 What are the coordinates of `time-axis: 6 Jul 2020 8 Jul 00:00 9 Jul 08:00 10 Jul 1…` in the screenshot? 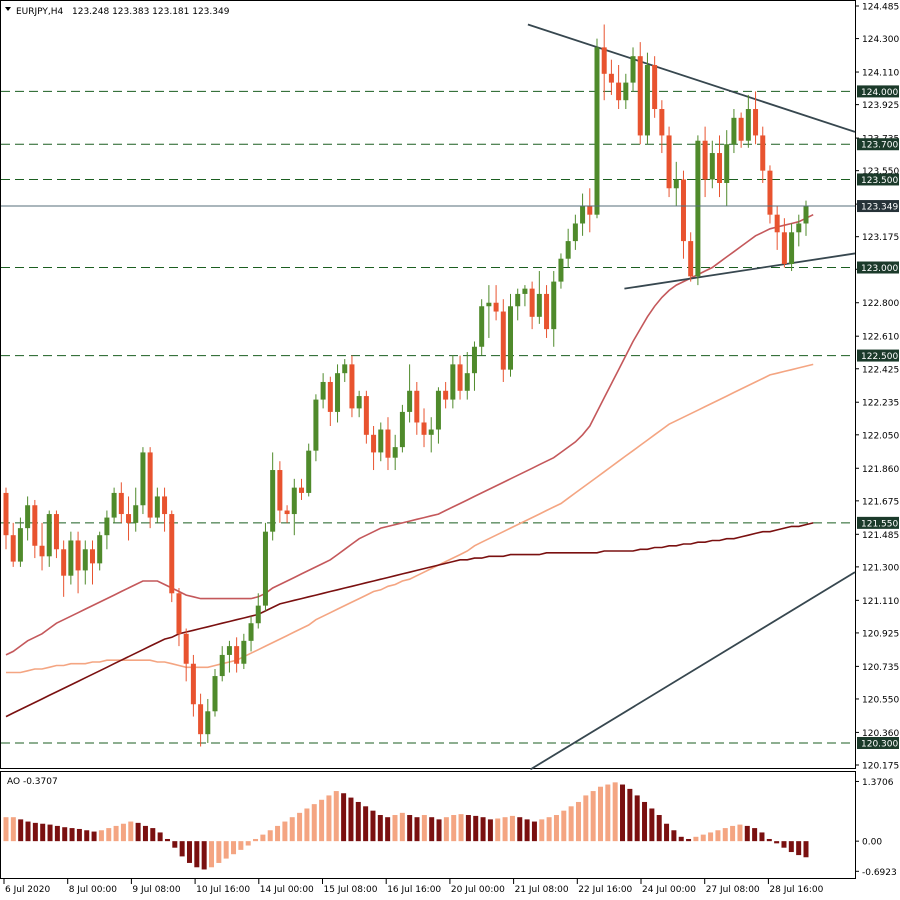 It's located at (413, 887).